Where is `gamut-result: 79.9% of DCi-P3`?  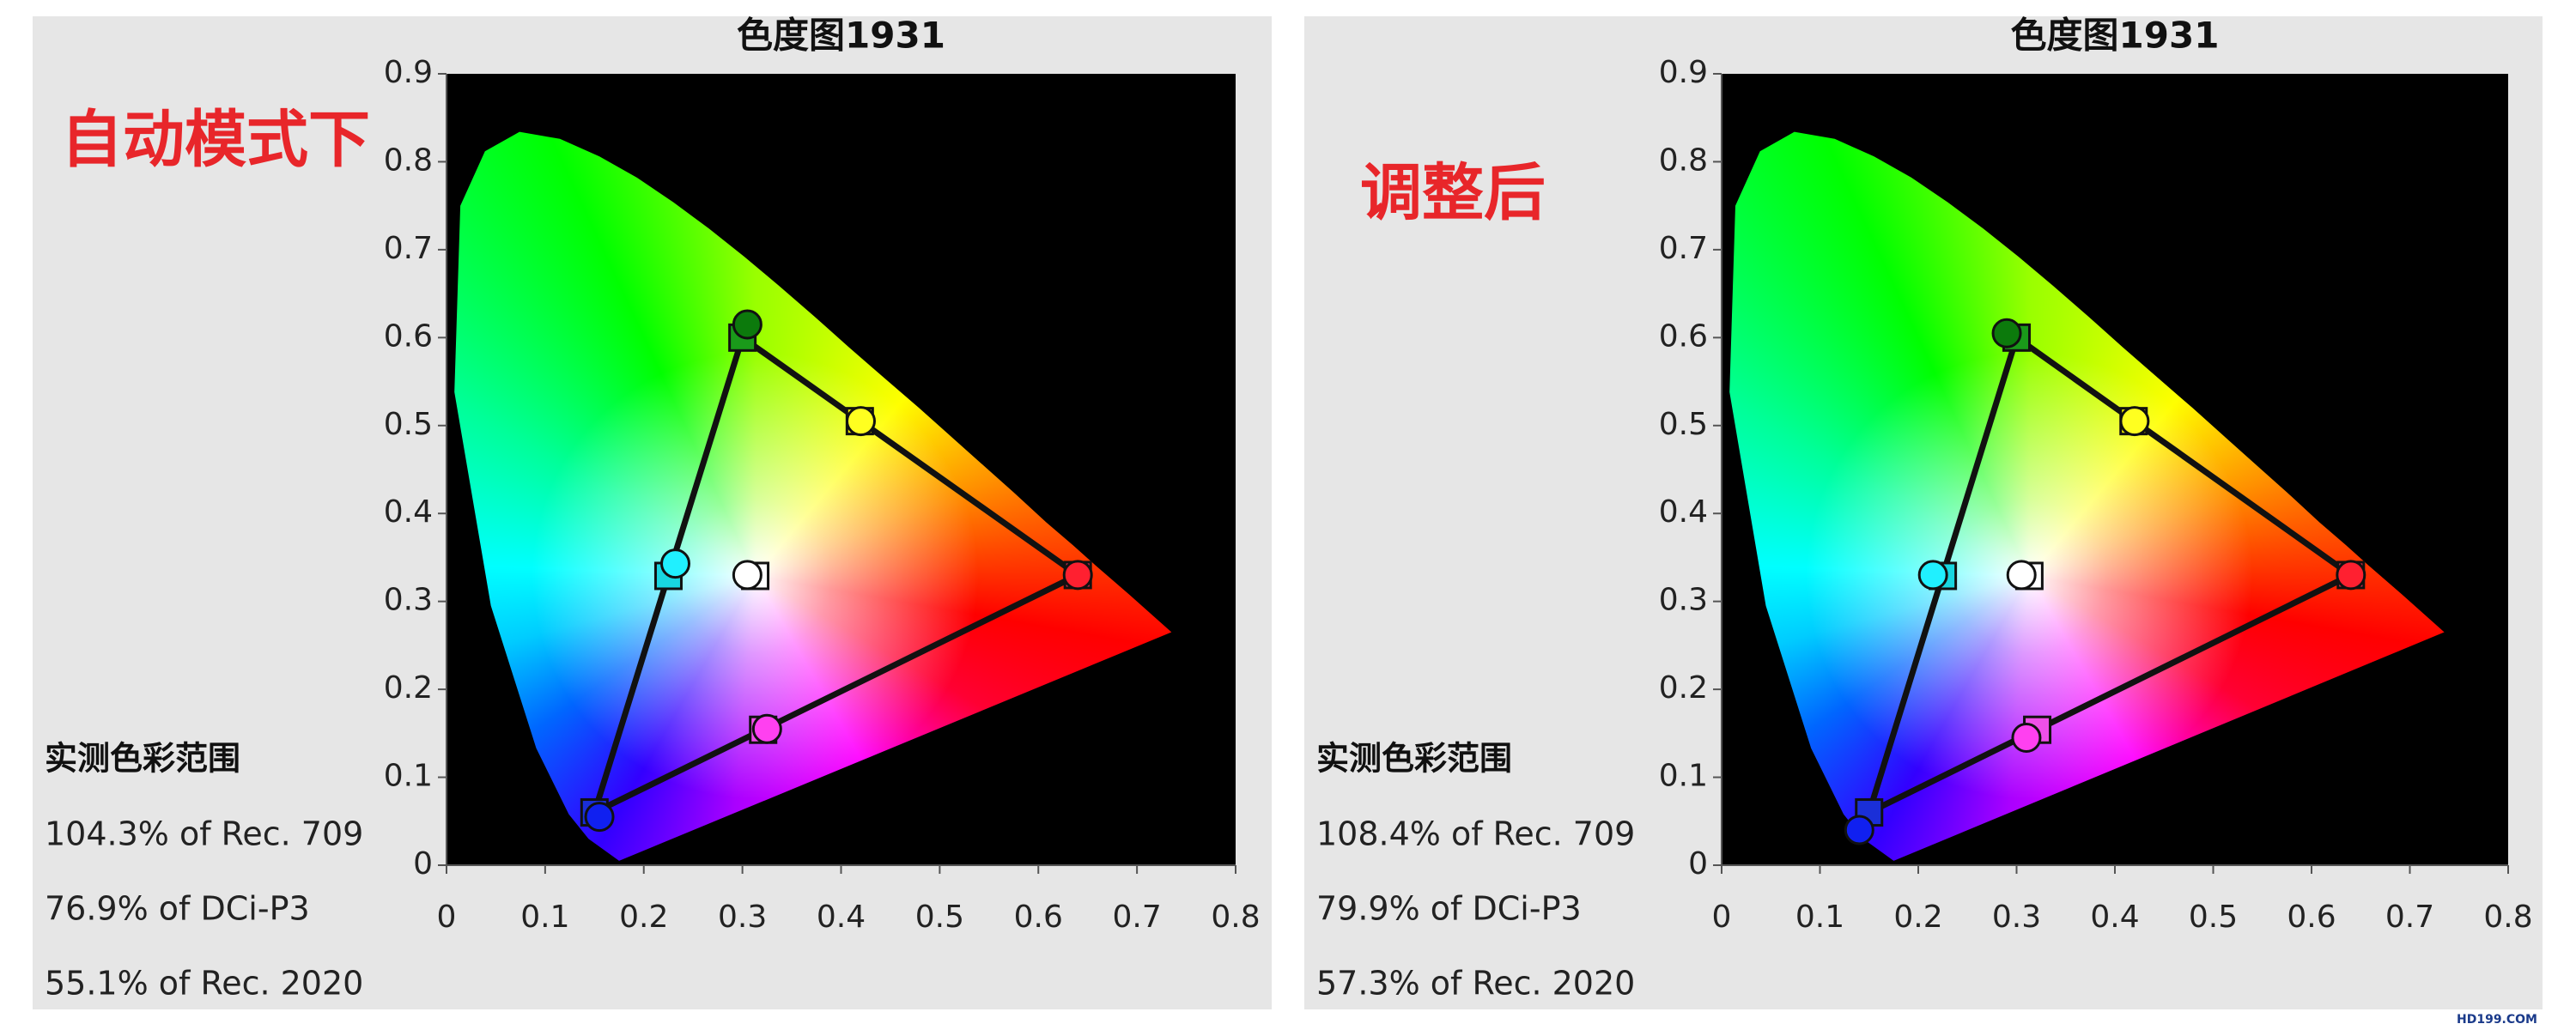 gamut-result: 79.9% of DCi-P3 is located at coordinates (1449, 909).